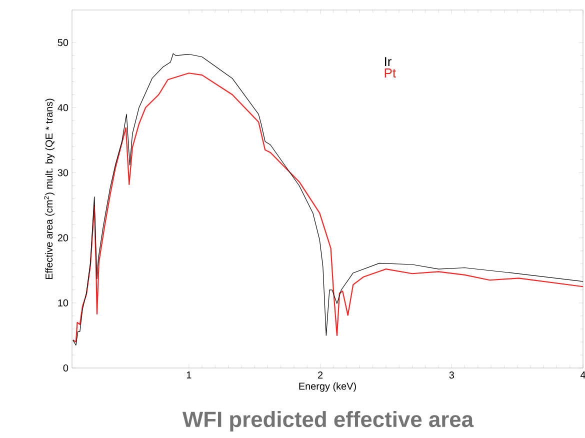 This screenshot has width=585, height=438. Describe the element at coordinates (65, 368) in the screenshot. I see `y-tick-label: 0` at that location.